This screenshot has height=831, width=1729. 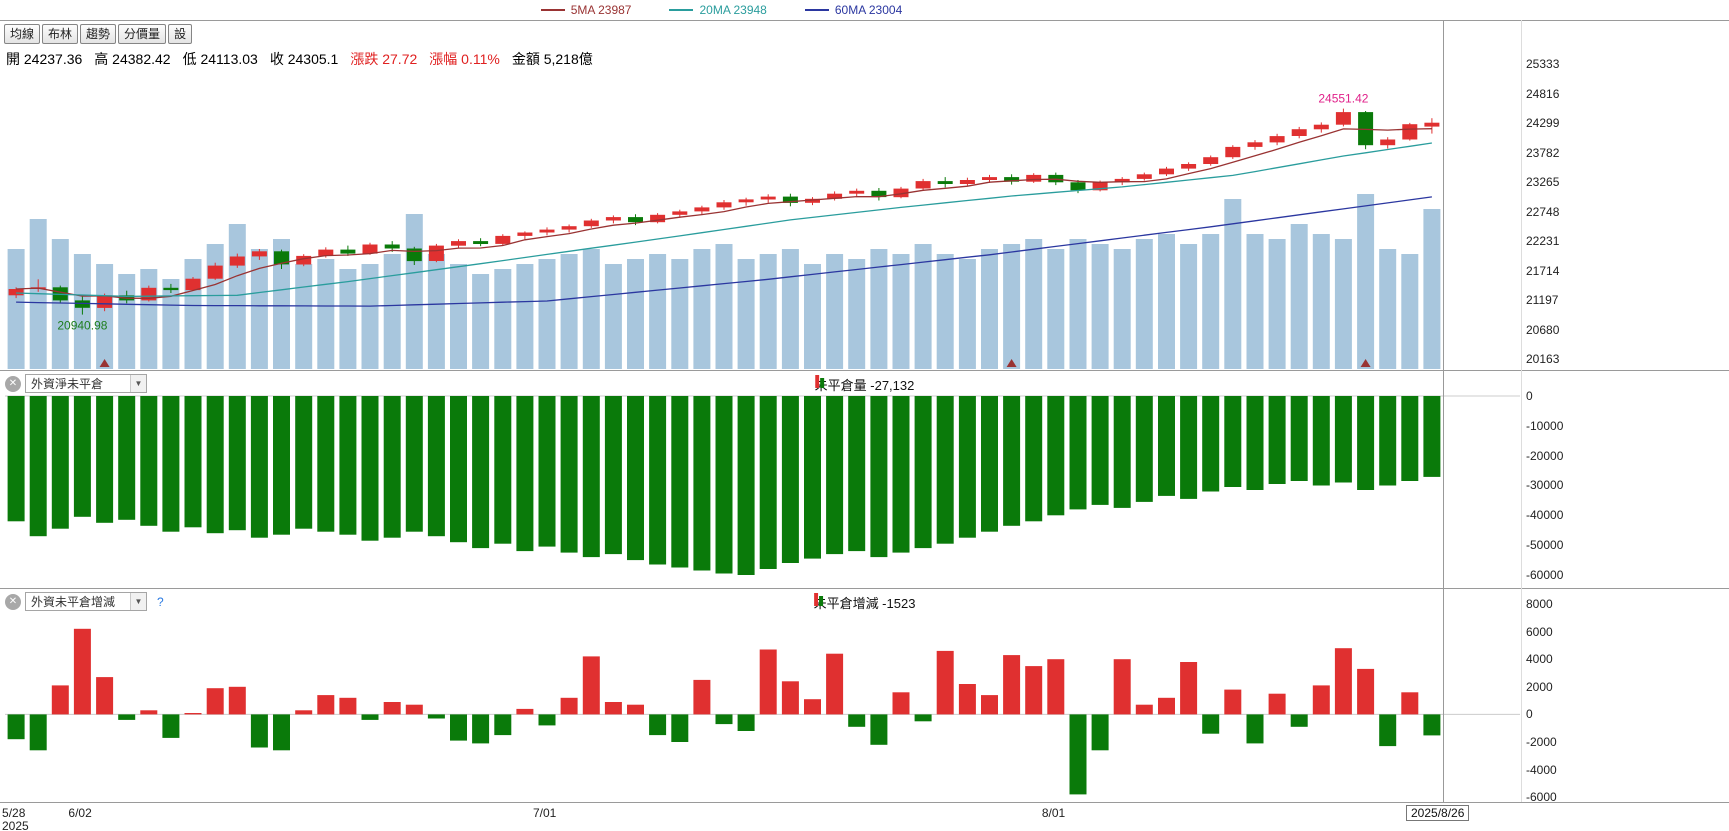 What do you see at coordinates (142, 34) in the screenshot?
I see `tab-volume-by-price: 分價量` at bounding box center [142, 34].